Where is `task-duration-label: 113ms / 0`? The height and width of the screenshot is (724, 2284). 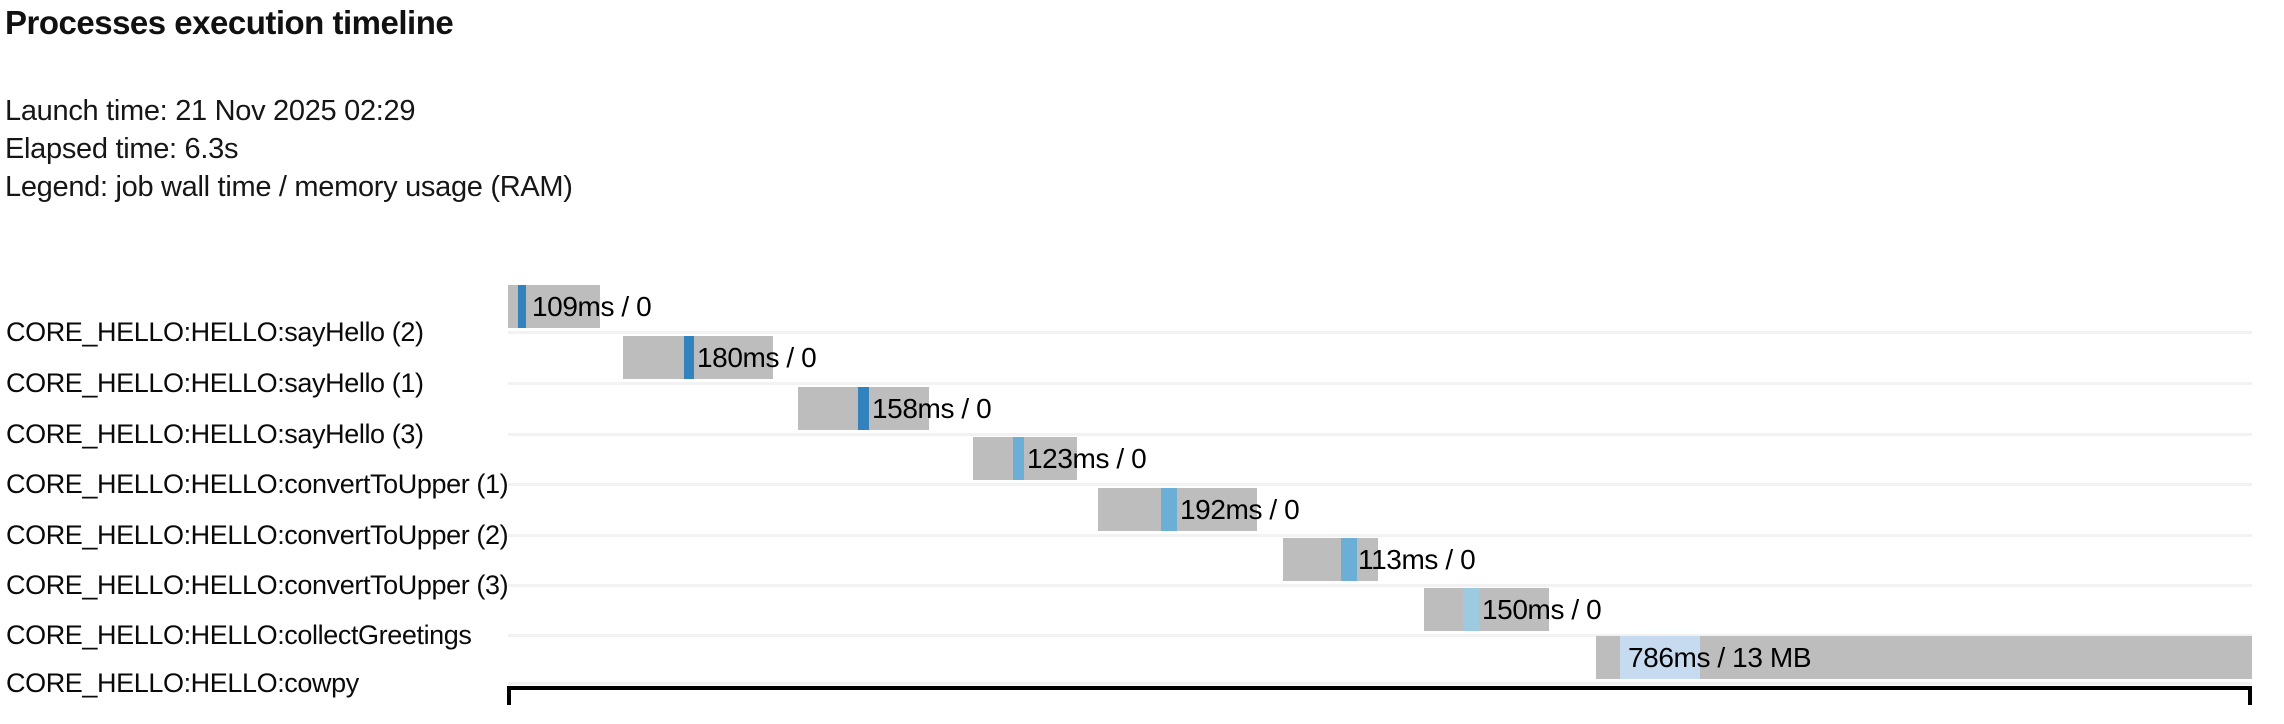 task-duration-label: 113ms / 0 is located at coordinates (1417, 559).